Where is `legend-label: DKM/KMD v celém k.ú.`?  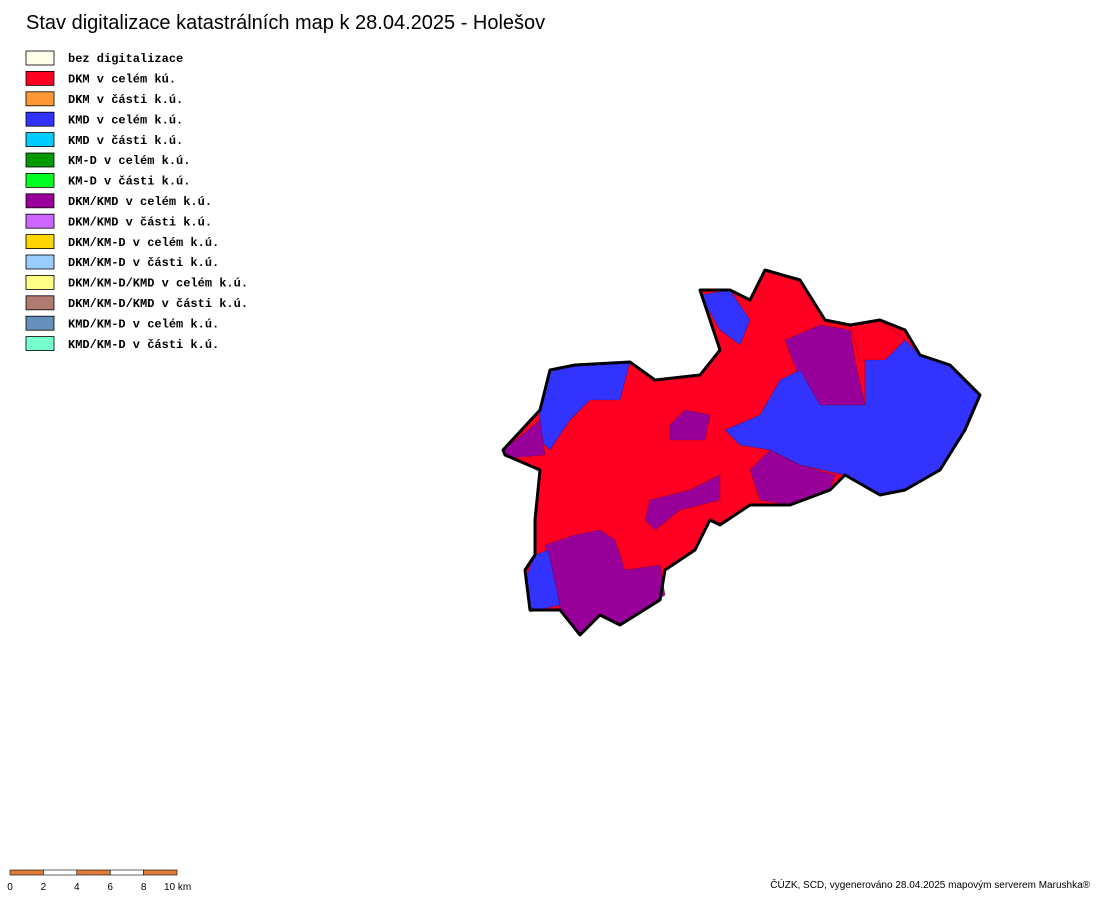
legend-label: DKM/KMD v celém k.ú. is located at coordinates (140, 202).